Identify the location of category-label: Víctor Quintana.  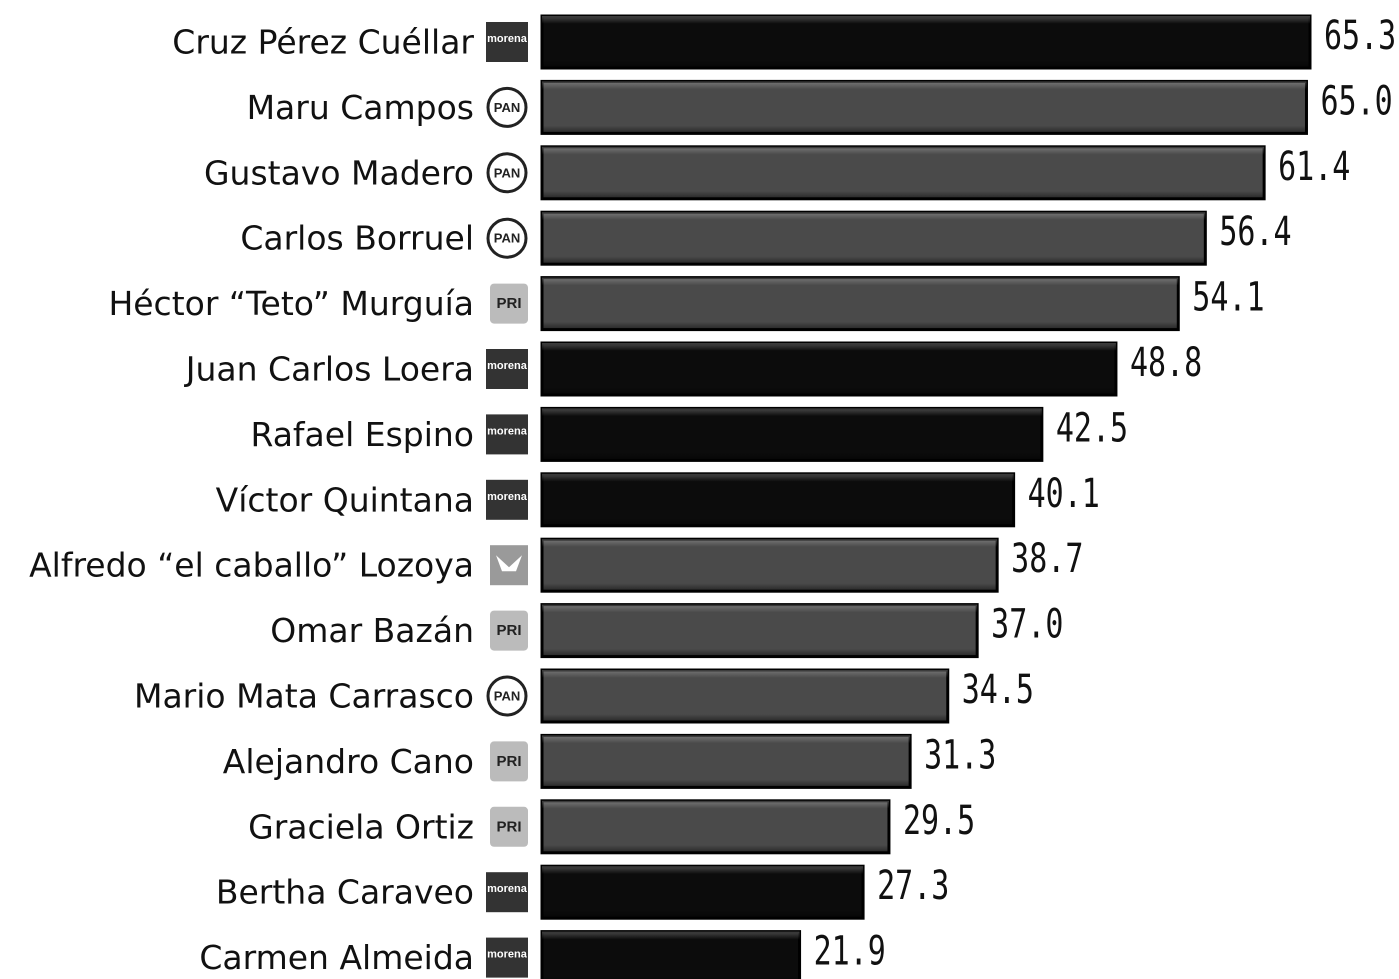
(345, 499).